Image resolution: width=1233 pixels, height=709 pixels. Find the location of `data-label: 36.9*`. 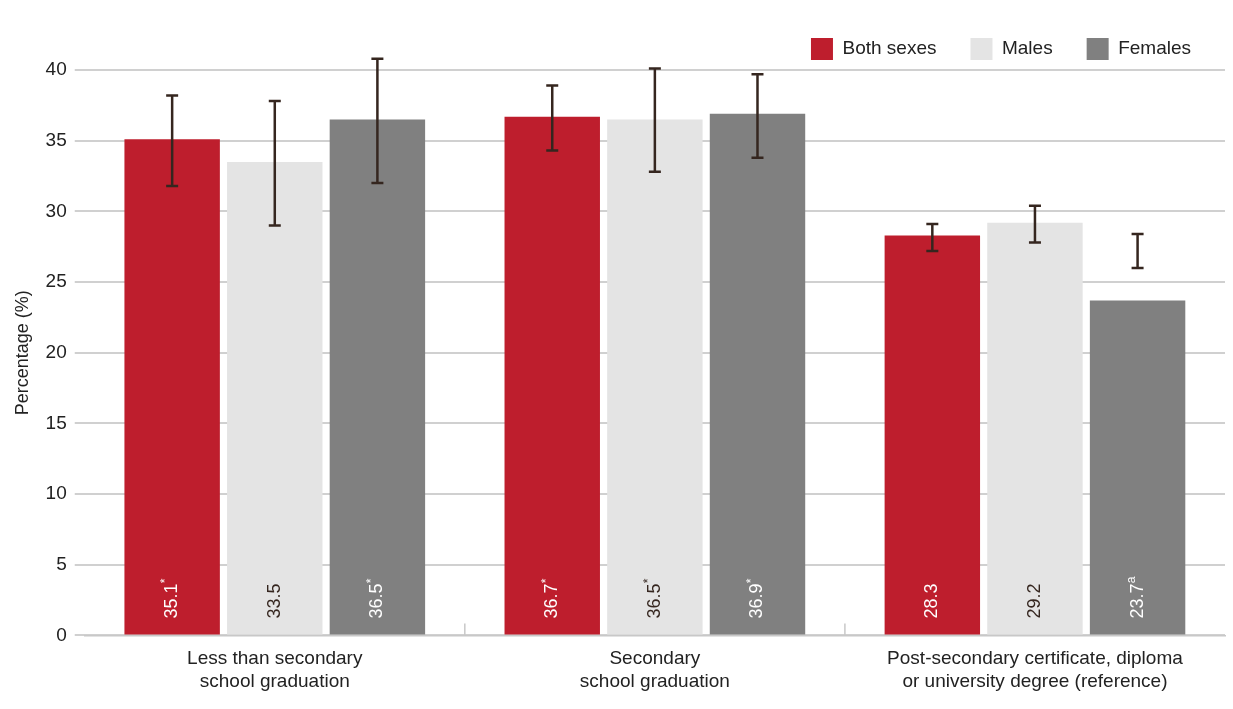

data-label: 36.9* is located at coordinates (755, 598).